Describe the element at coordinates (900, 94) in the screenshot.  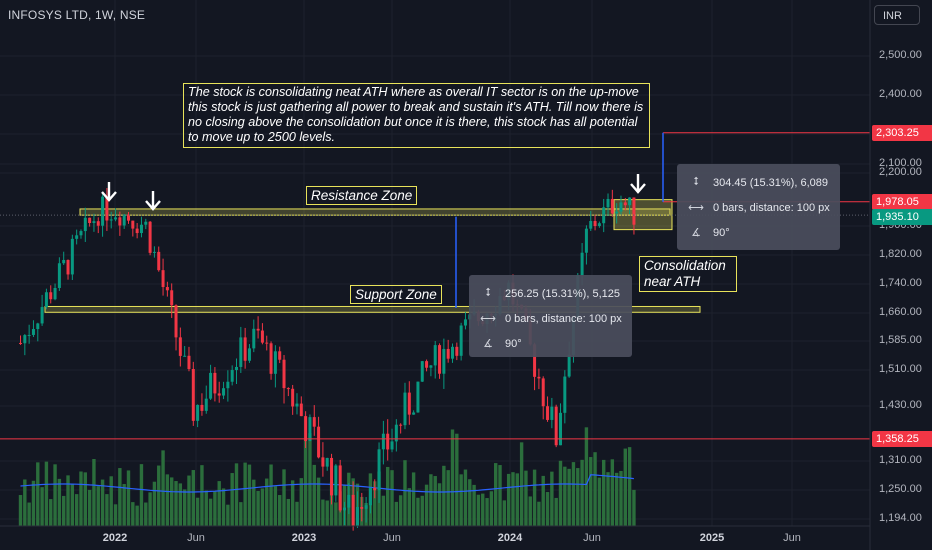
I see `price-tick-label: 2,400.00` at that location.